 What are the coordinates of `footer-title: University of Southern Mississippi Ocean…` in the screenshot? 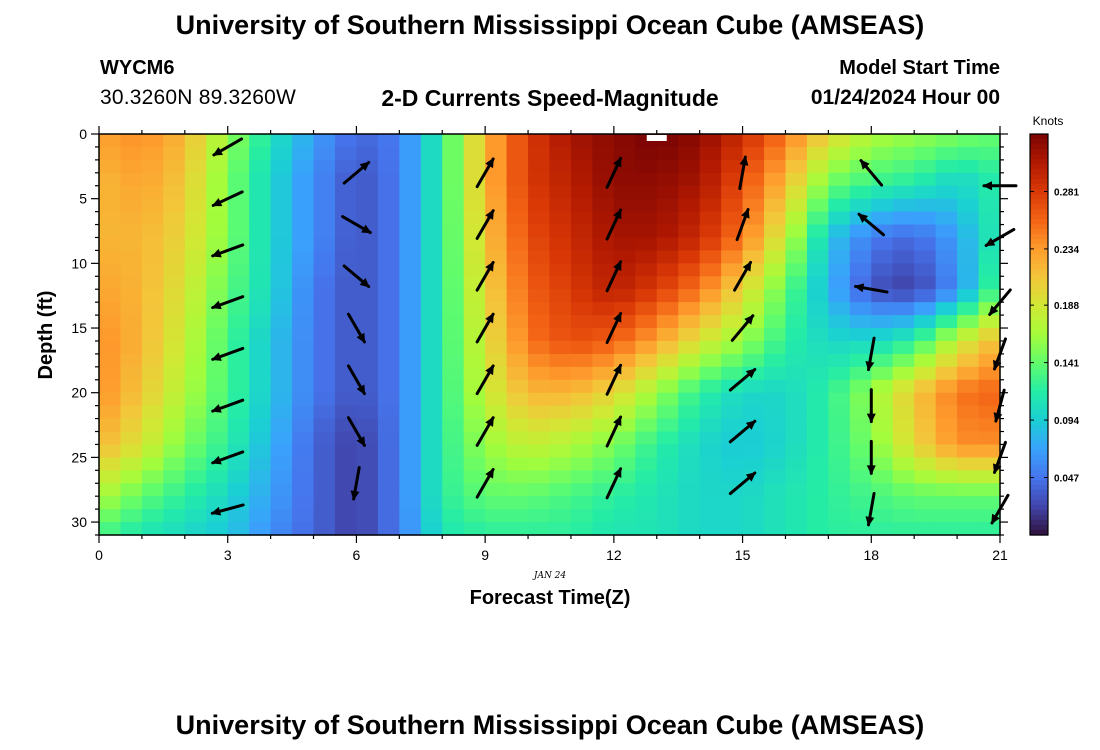 It's located at (550, 725).